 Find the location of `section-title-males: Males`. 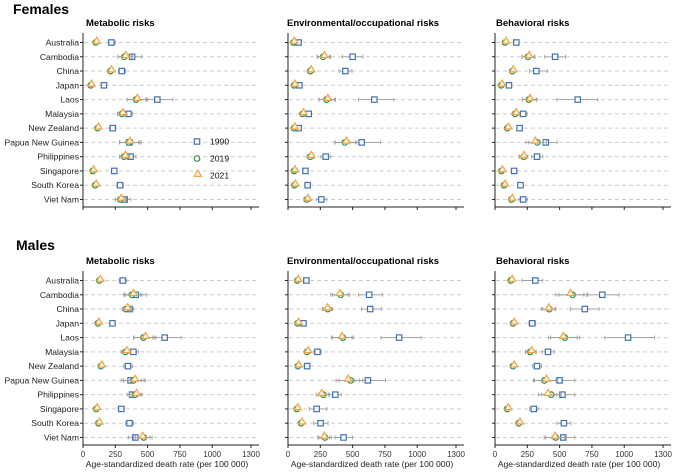

section-title-males: Males is located at coordinates (35, 245).